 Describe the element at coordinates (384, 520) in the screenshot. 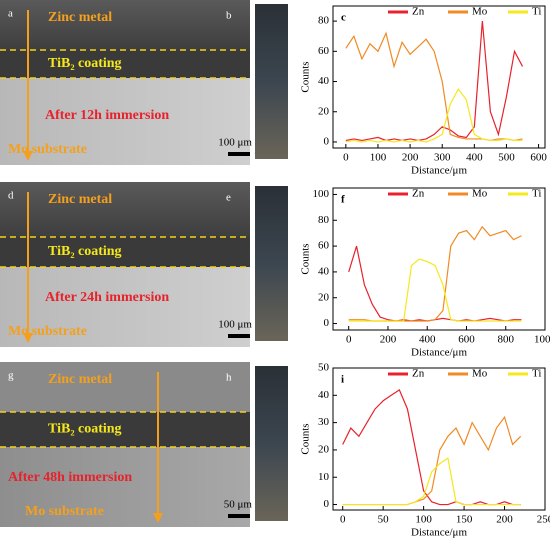

I see `x-tick-label: 50` at that location.